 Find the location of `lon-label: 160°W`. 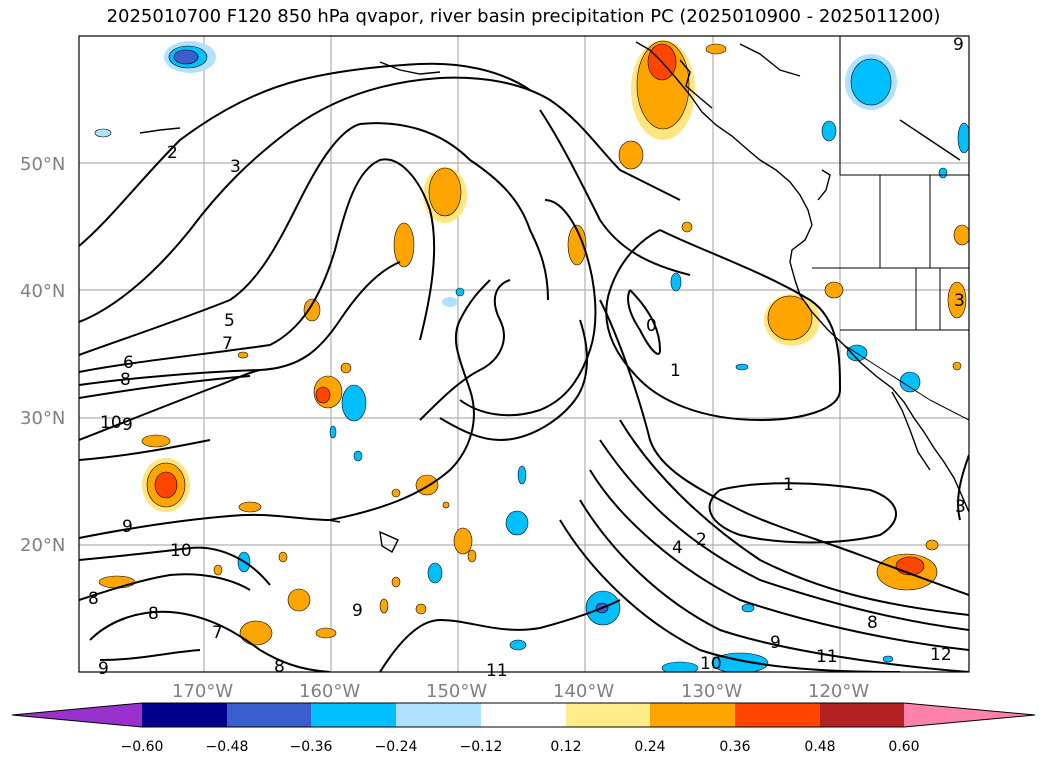

lon-label: 160°W is located at coordinates (329, 690).